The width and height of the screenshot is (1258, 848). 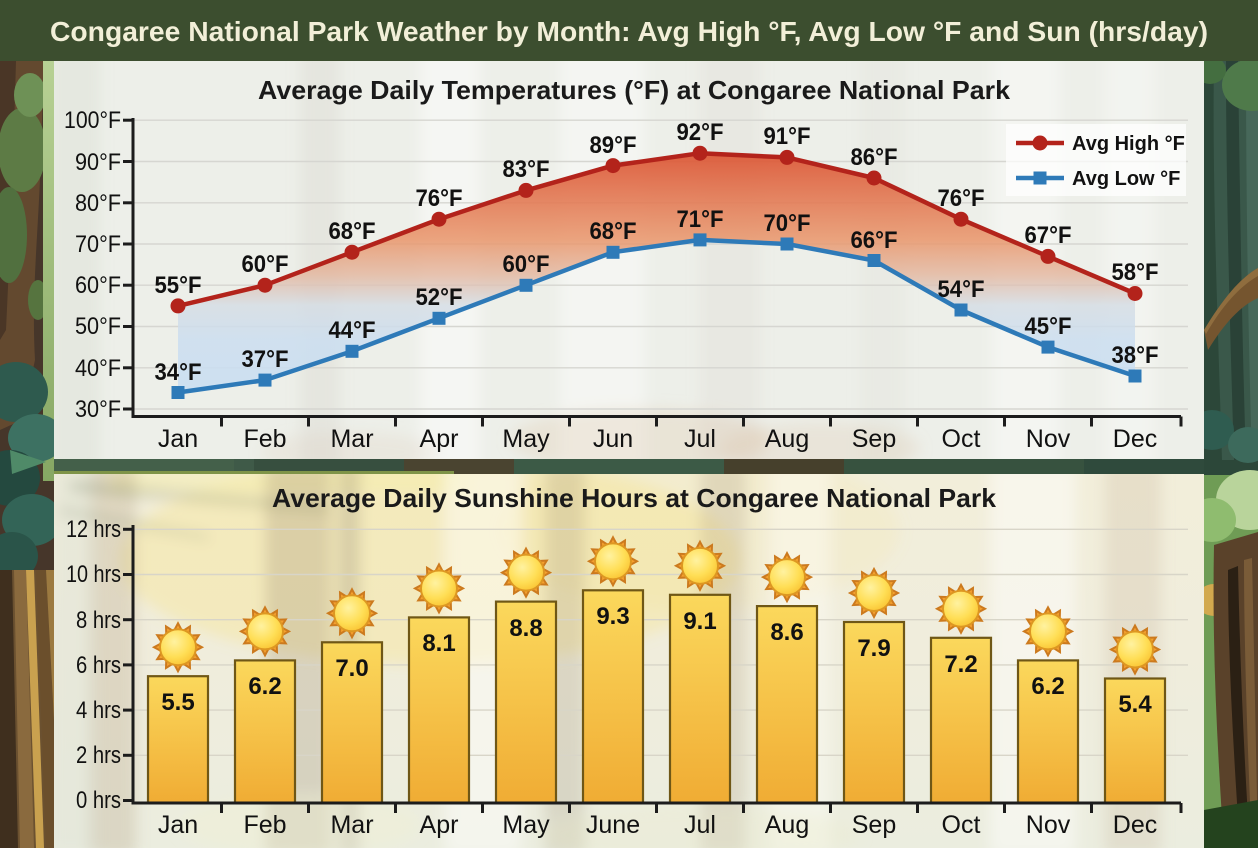 I want to click on svg-text: 7.9, so click(x=873, y=648).